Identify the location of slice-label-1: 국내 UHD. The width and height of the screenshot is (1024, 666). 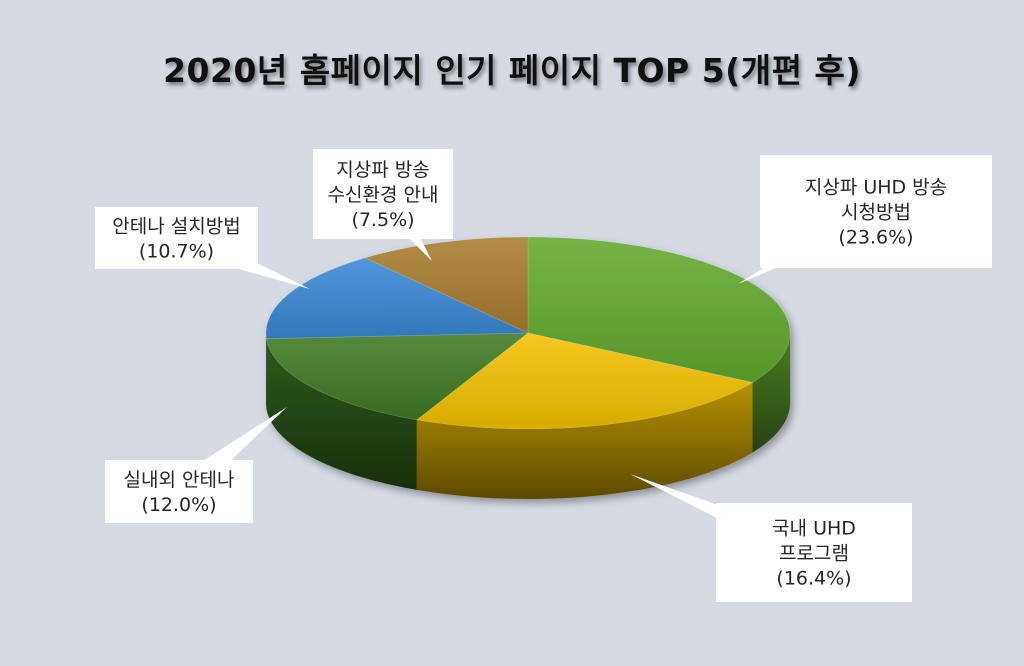
(814, 529).